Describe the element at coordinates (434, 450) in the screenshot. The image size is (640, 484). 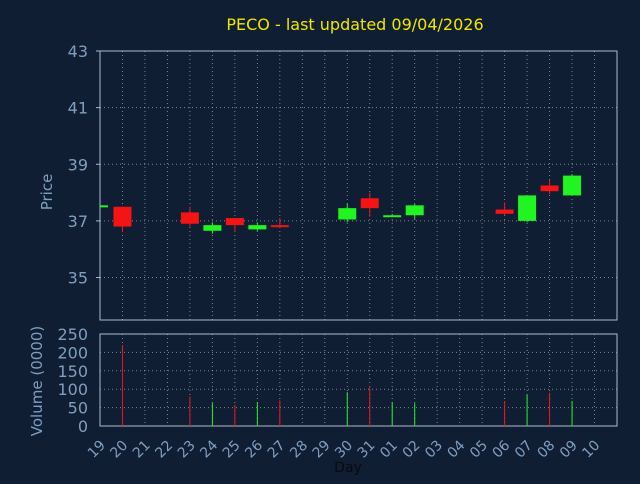
I see `x-tick-label: 03` at that location.